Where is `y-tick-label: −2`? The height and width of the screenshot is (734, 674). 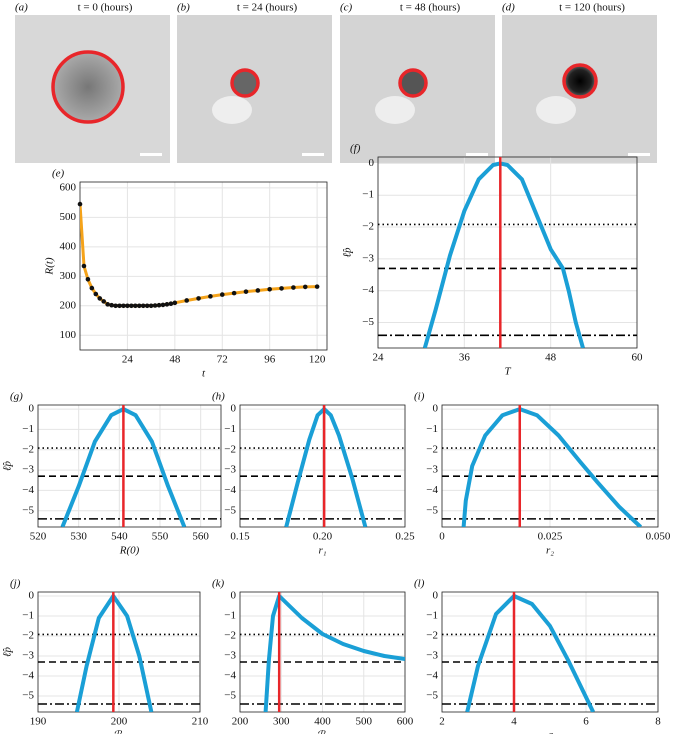
y-tick-label: −2 is located at coordinates (230, 636).